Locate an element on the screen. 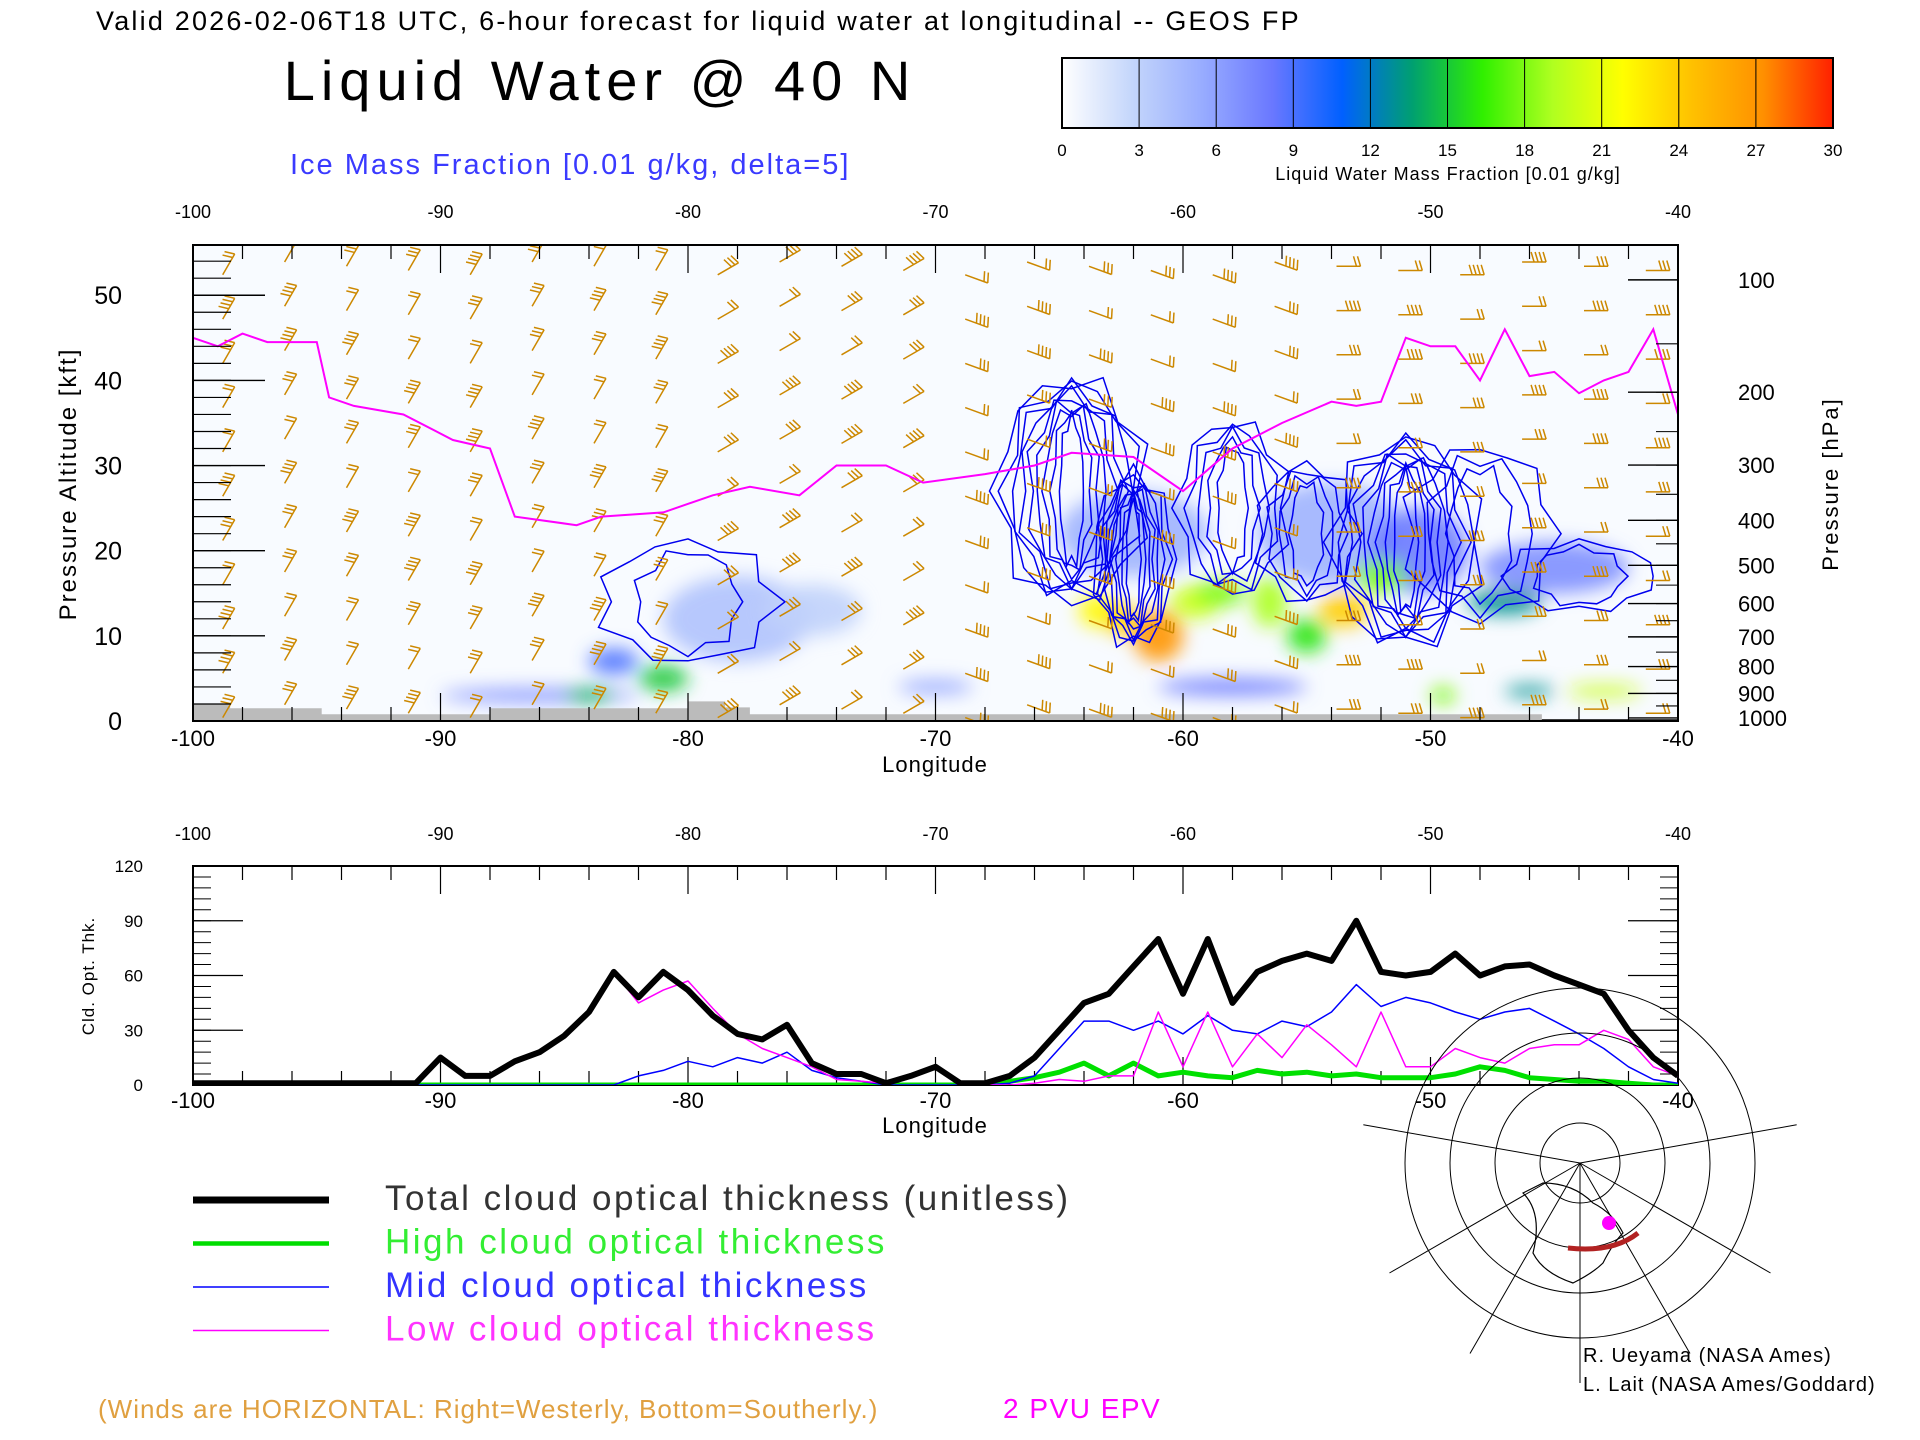 This screenshot has height=1440, width=1920. ice-contour is located at coordinates (1132, 559).